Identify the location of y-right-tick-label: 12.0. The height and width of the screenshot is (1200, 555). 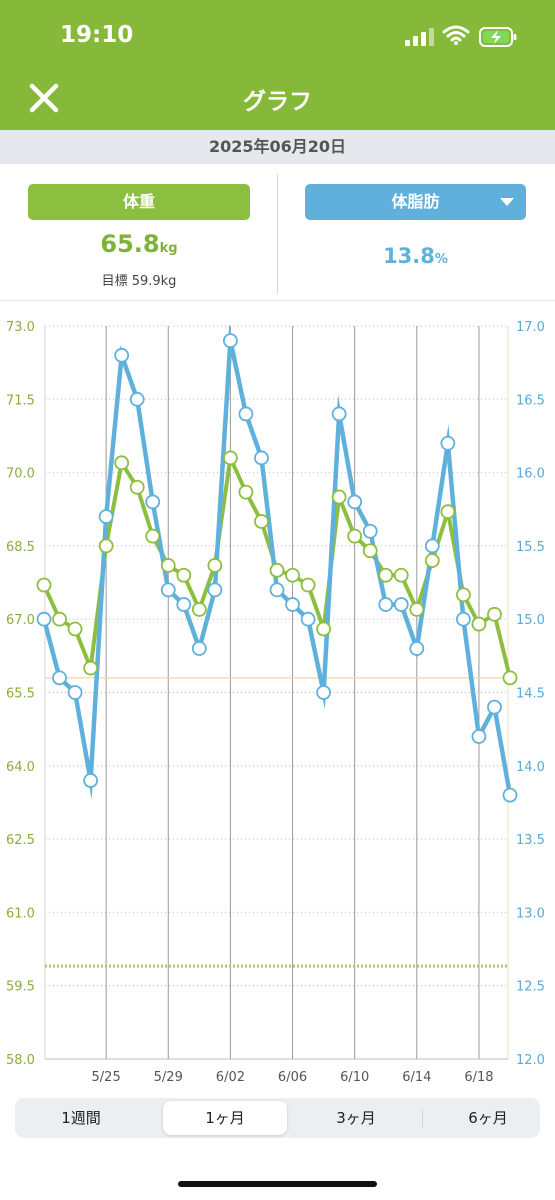
(530, 1060).